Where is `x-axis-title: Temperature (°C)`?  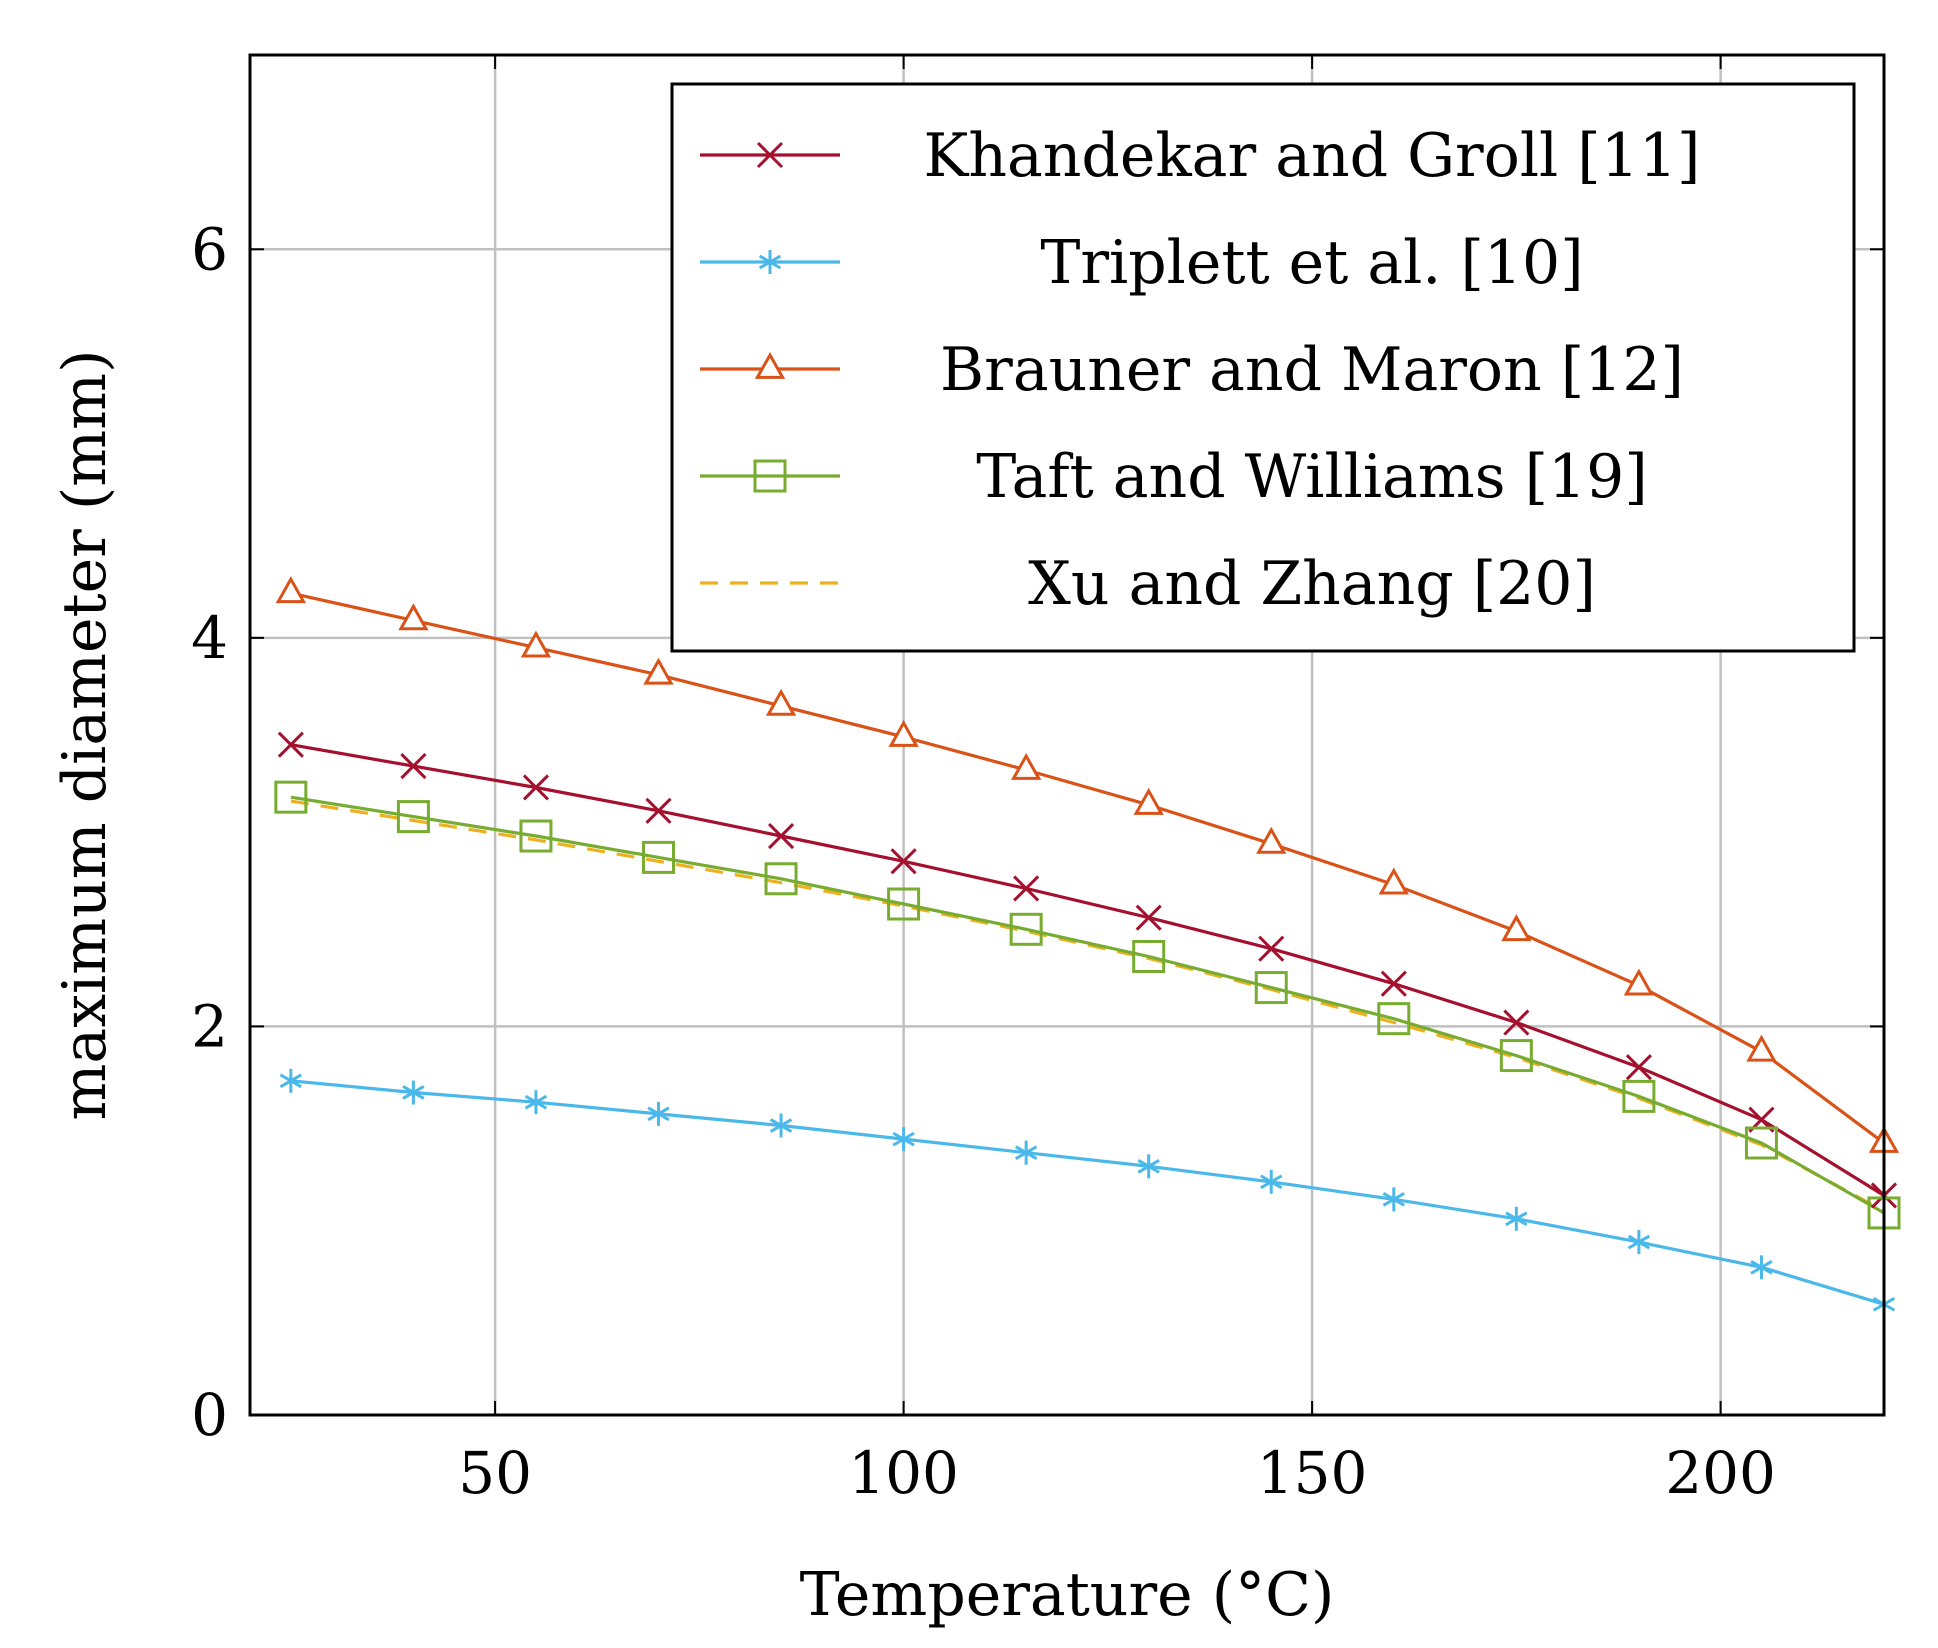
x-axis-title: Temperature (°C) is located at coordinates (1067, 1595).